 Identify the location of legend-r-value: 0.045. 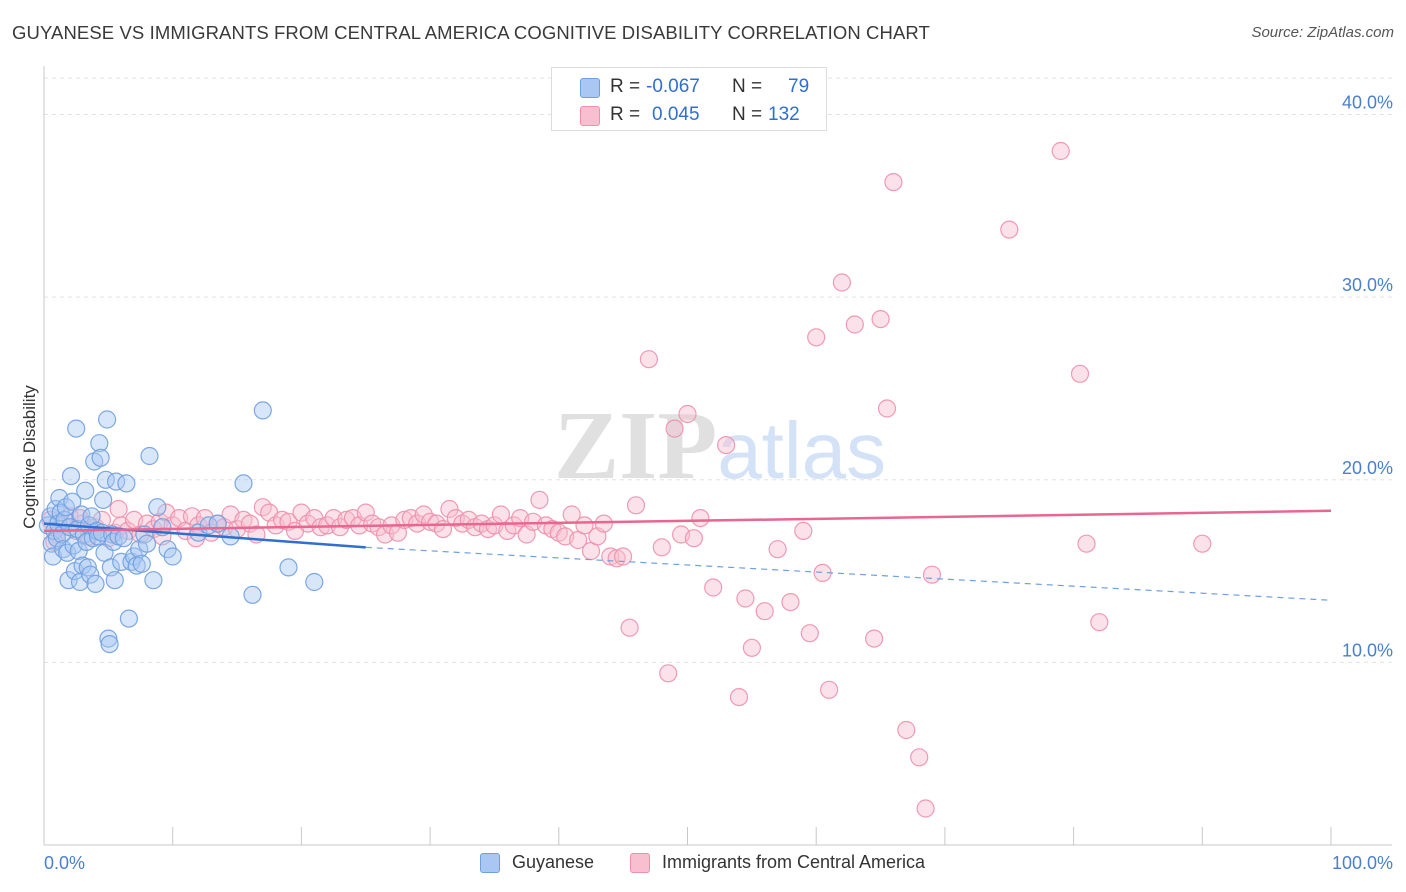
(676, 114).